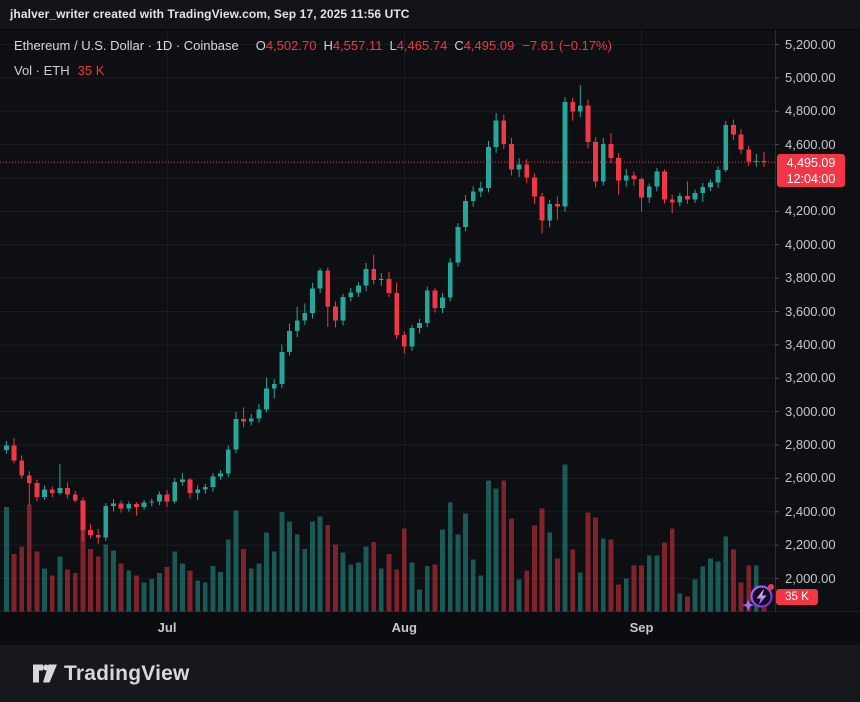  What do you see at coordinates (810, 311) in the screenshot?
I see `price-axis-label: 3,600.00` at bounding box center [810, 311].